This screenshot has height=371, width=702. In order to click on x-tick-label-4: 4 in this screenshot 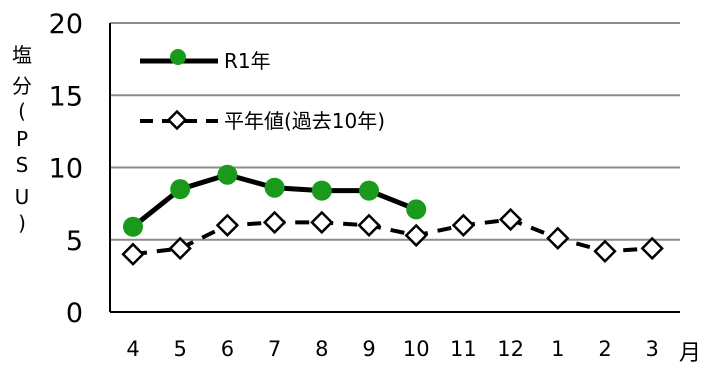, I will do `click(132, 349)`.